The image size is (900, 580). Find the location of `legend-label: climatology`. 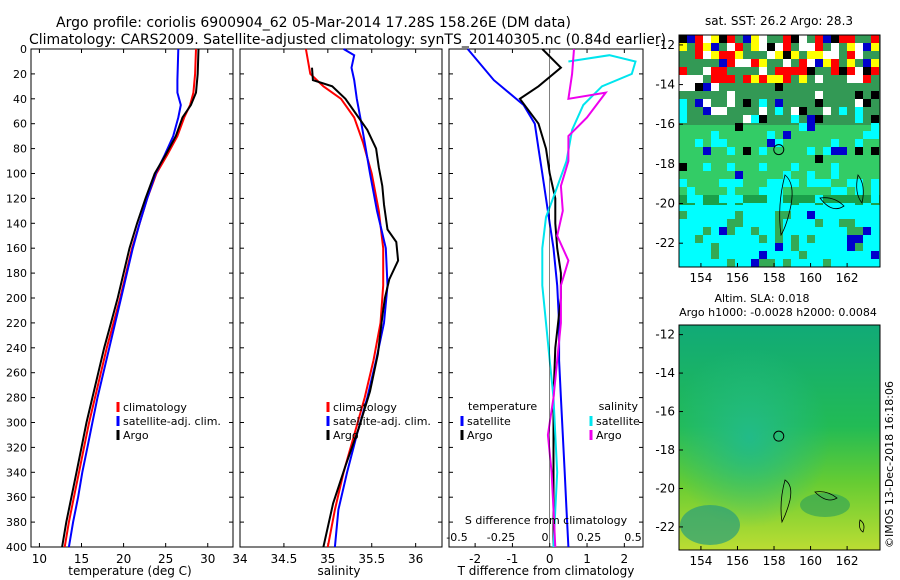

legend-label: climatology is located at coordinates (155, 407).